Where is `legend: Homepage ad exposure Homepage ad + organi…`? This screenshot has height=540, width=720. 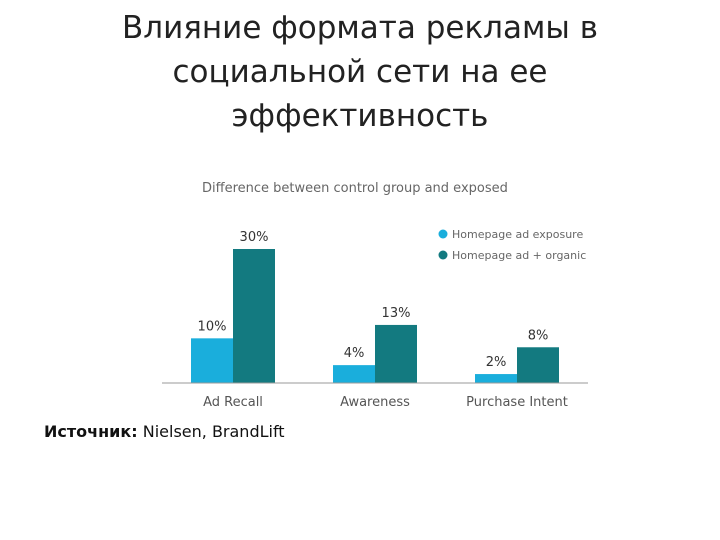
legend: Homepage ad exposure Homepage ad + organi… is located at coordinates (512, 245).